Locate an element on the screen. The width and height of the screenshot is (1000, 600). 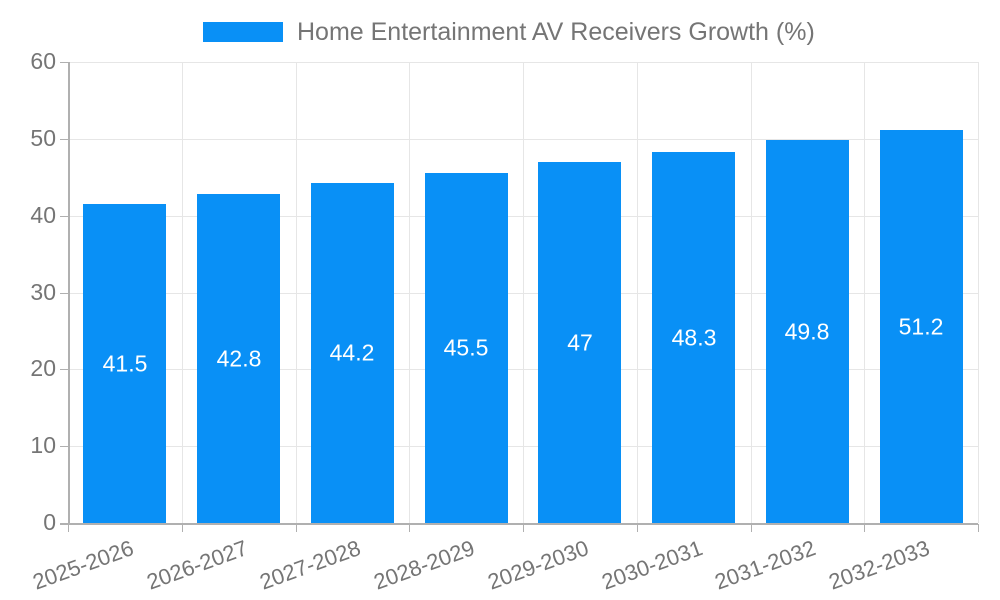
y-tick-label: 0 is located at coordinates (49, 522).